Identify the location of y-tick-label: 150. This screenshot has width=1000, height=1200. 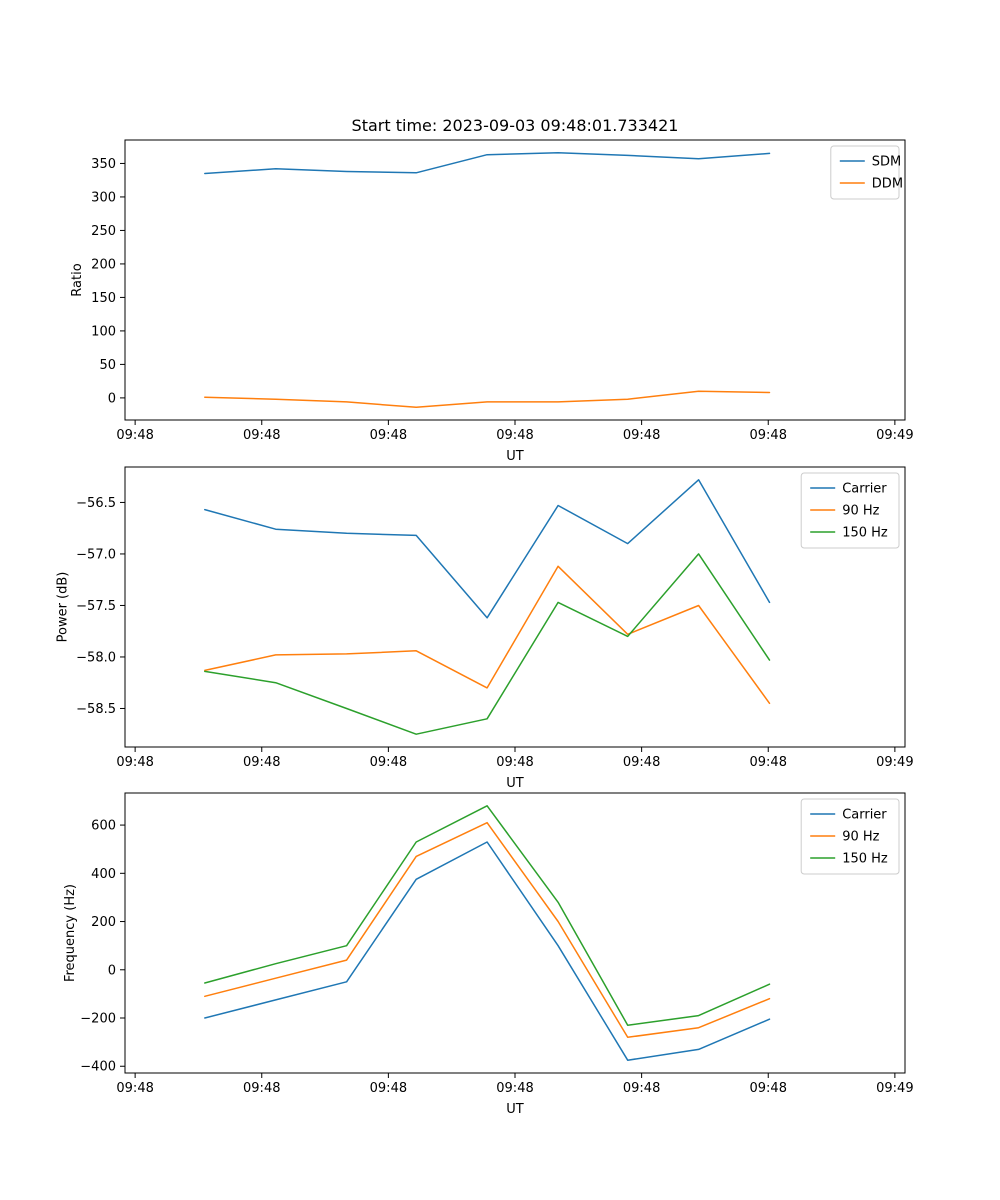
(103, 298).